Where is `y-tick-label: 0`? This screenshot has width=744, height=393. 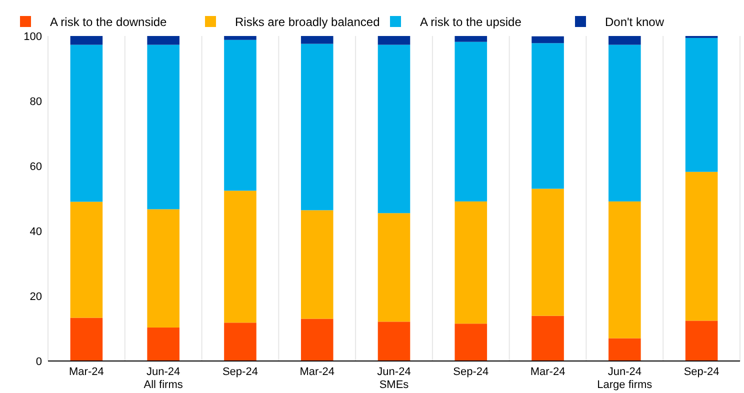 y-tick-label: 0 is located at coordinates (39, 362).